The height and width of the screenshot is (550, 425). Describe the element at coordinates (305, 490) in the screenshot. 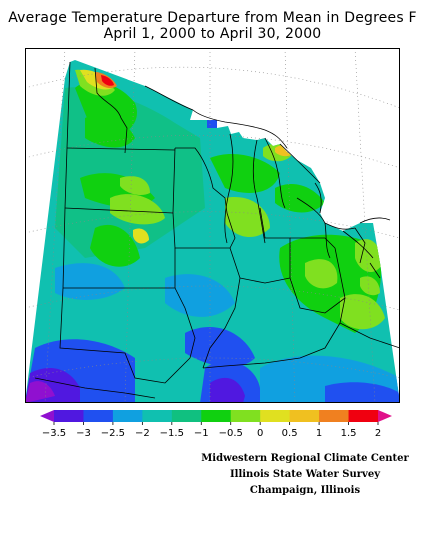

I see `credit-location: Champaign, Illinois` at that location.